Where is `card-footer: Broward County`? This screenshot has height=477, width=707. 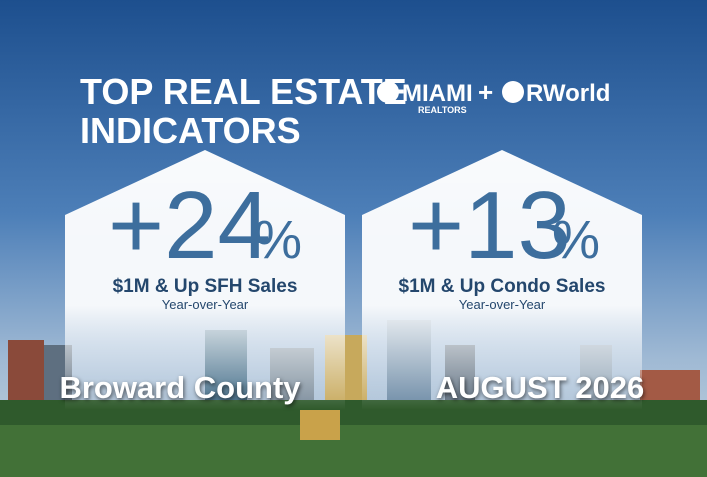 card-footer: Broward County is located at coordinates (180, 387).